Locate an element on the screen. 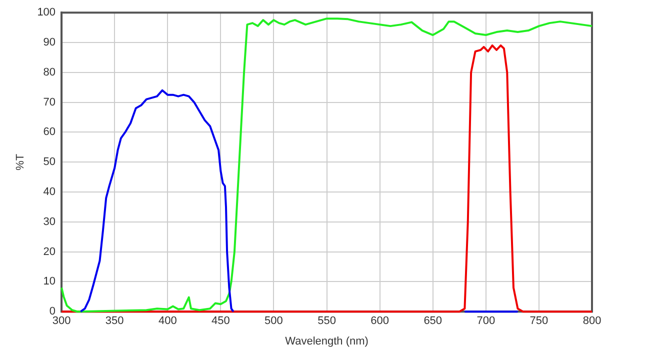  x-tick-label: 700 is located at coordinates (486, 321).